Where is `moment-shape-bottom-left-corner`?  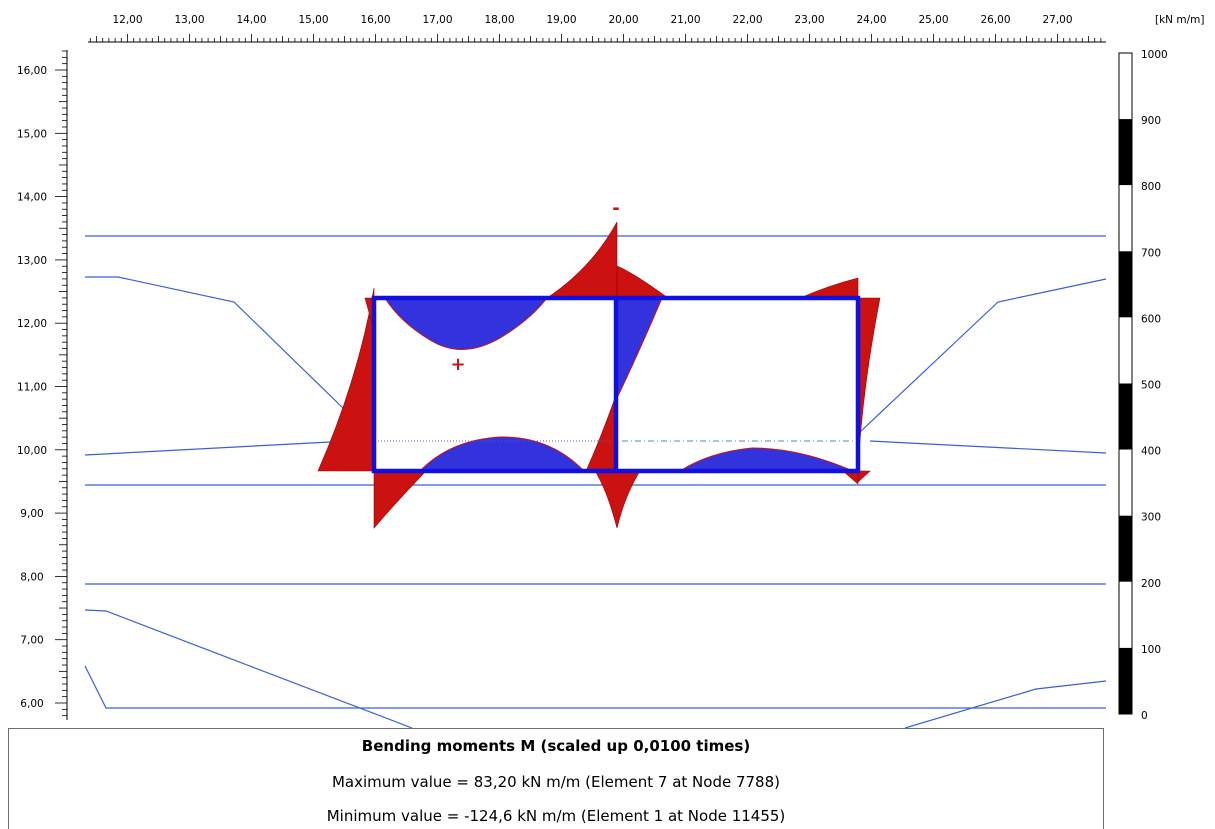
moment-shape-bottom-left-corner is located at coordinates (400, 499).